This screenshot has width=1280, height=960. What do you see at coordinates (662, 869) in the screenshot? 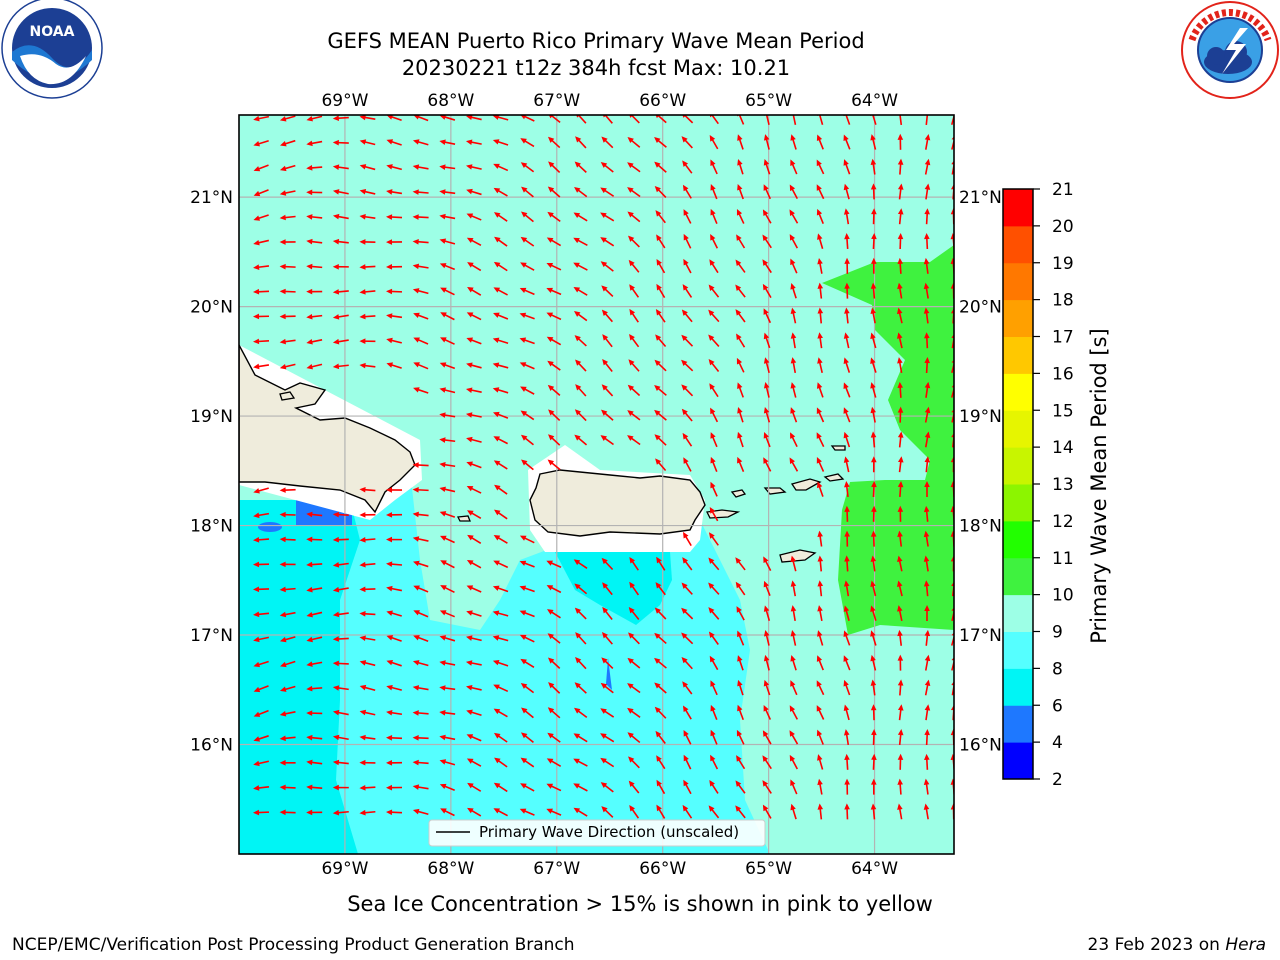
I see `lon-label-bottom: 66°W` at bounding box center [662, 869].